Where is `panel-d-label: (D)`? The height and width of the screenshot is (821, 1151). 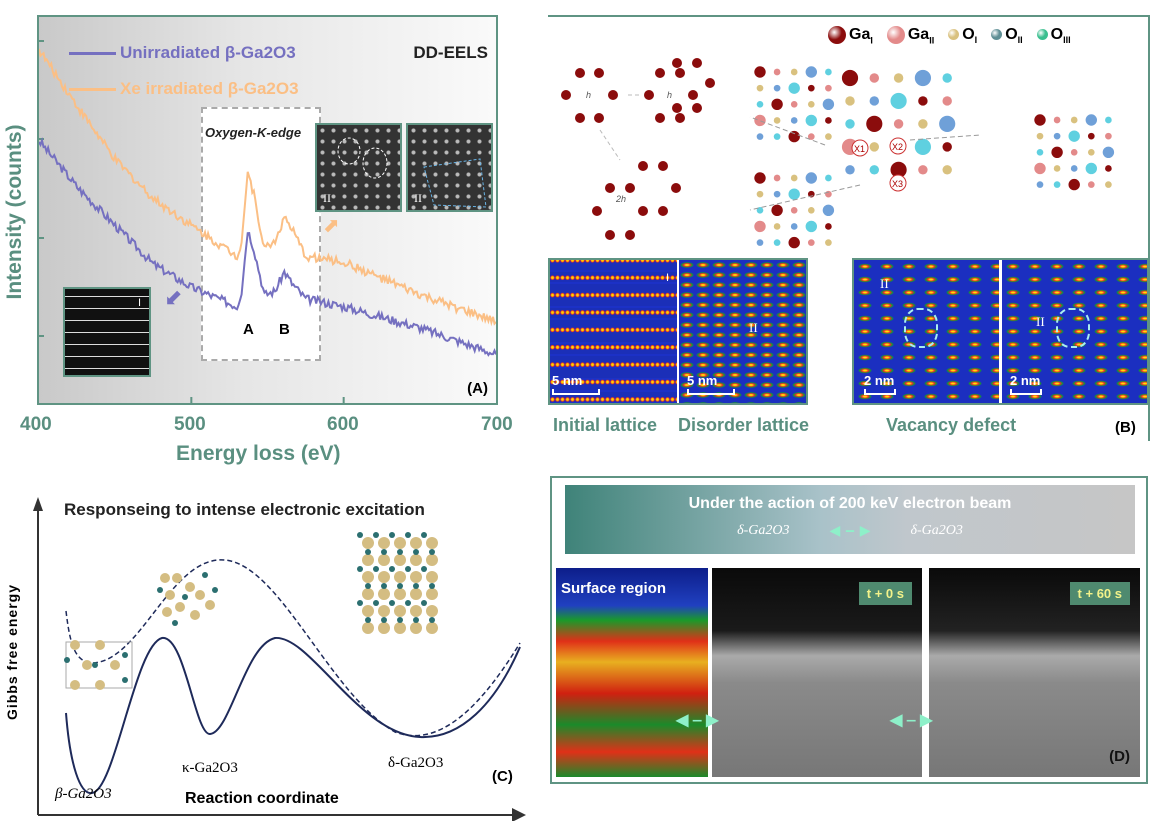
panel-d-label: (D) is located at coordinates (1119, 756).